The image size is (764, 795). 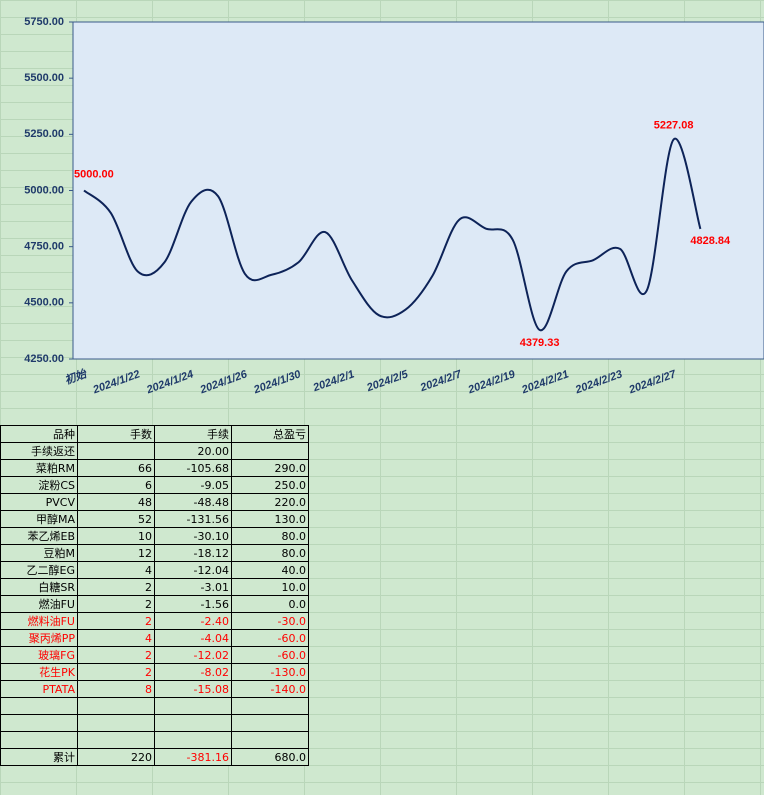 I want to click on cell: -2.40, so click(x=193, y=621).